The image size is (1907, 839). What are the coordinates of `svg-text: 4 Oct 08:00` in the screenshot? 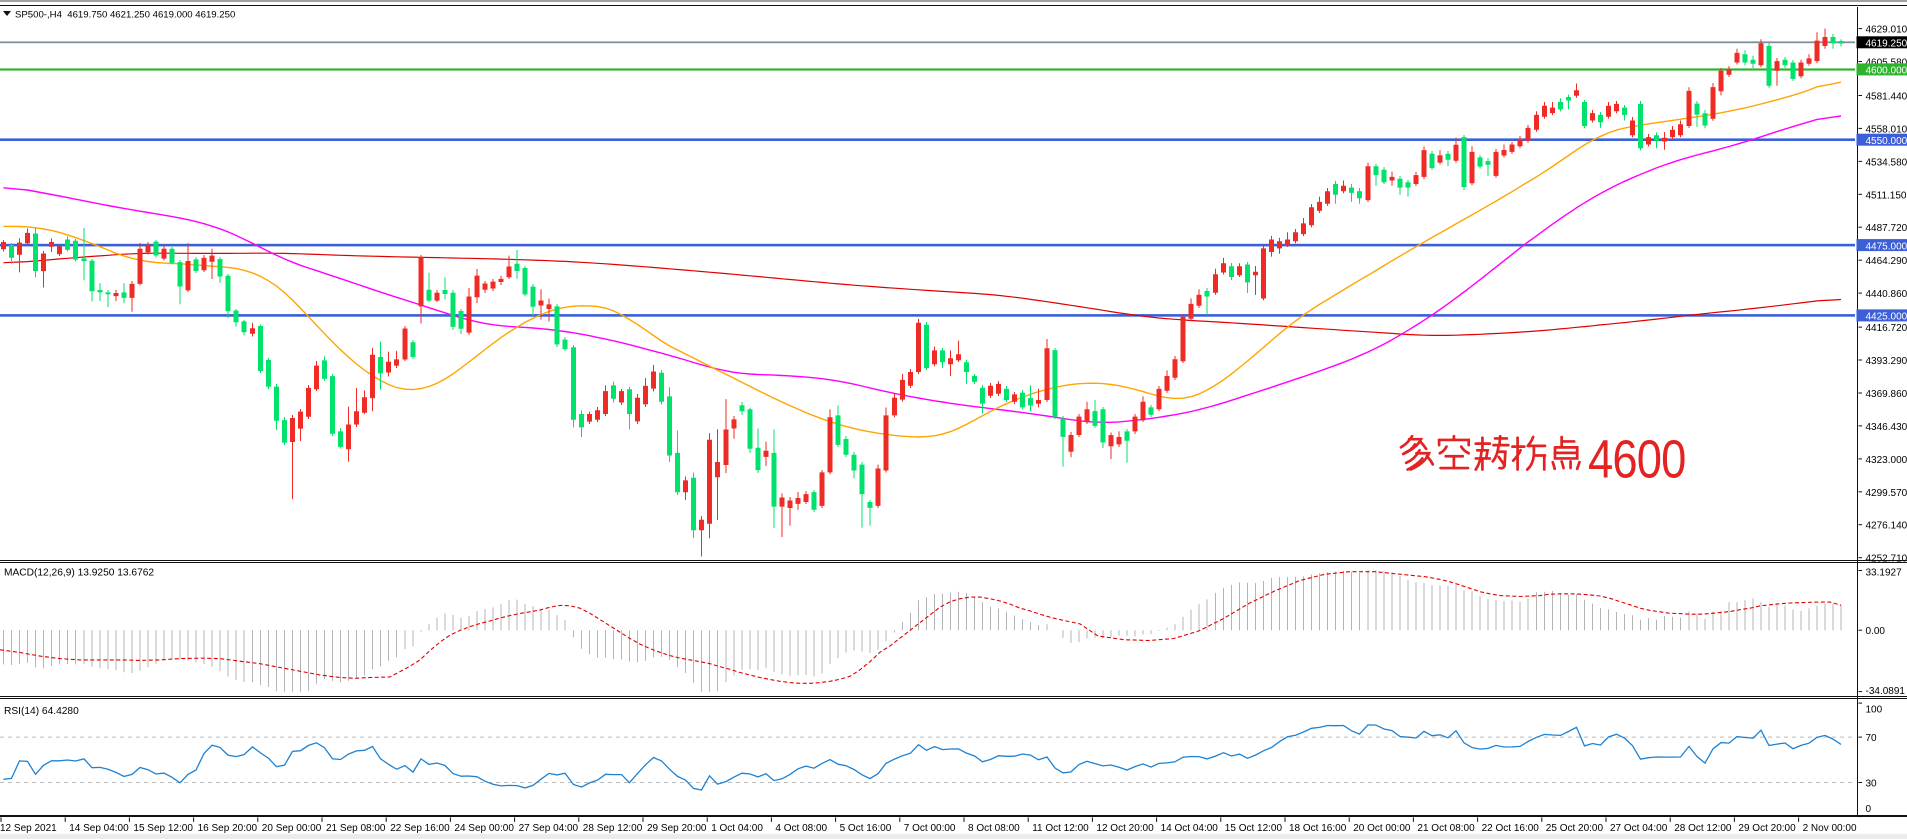 It's located at (801, 828).